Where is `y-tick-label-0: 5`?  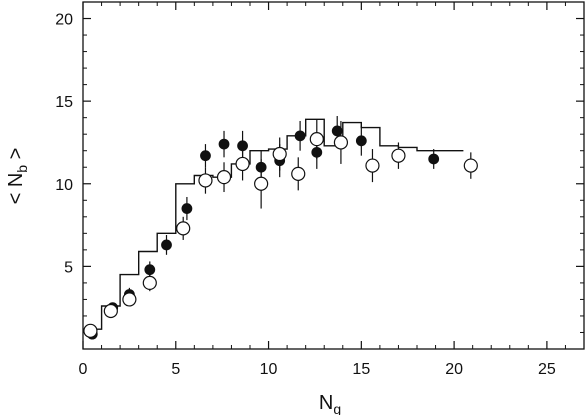
y-tick-label-0: 5 is located at coordinates (68, 267).